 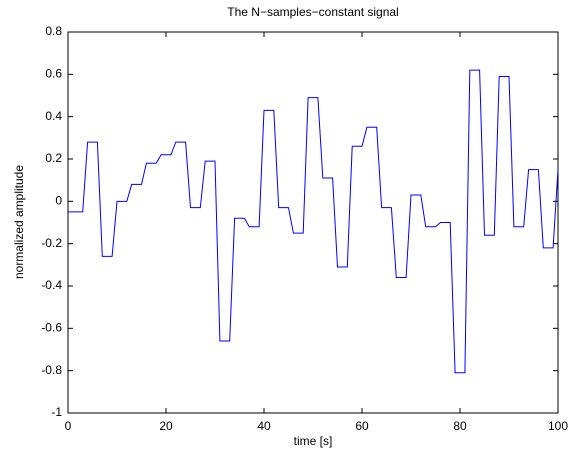 I want to click on x-tick-label: 60, so click(x=362, y=426).